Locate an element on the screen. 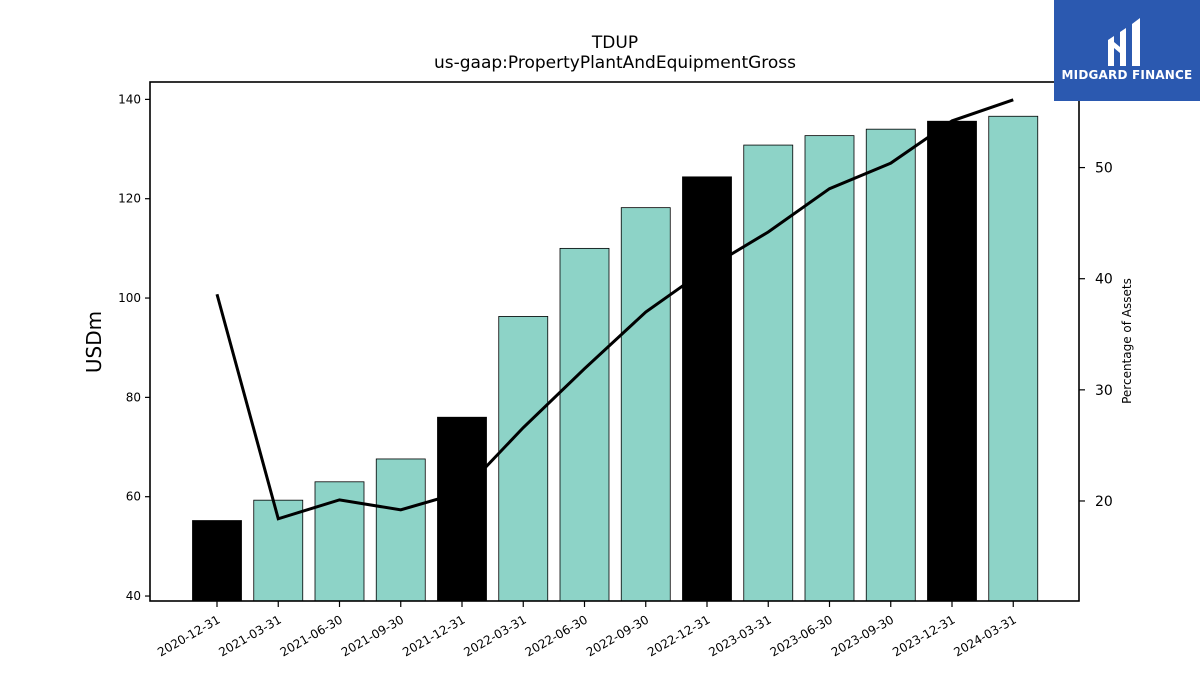 This screenshot has width=1200, height=675. x-tick-label: 2023-12-31 is located at coordinates (923, 635).